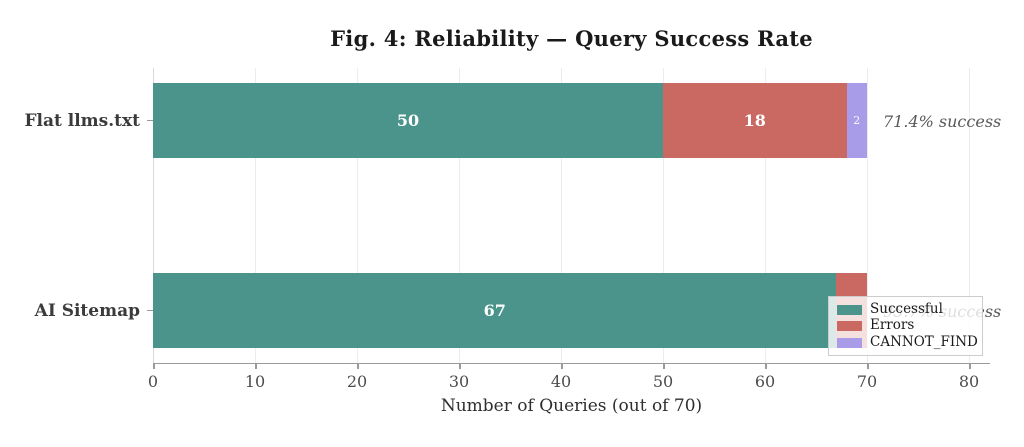  I want to click on bar-segment-successful: 50, so click(408, 120).